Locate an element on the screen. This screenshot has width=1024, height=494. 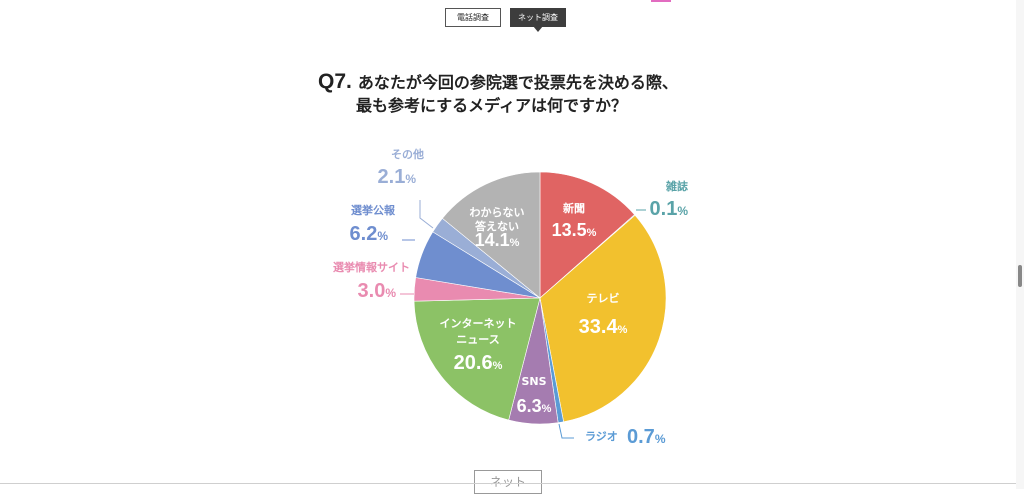
divider is located at coordinates (508, 483).